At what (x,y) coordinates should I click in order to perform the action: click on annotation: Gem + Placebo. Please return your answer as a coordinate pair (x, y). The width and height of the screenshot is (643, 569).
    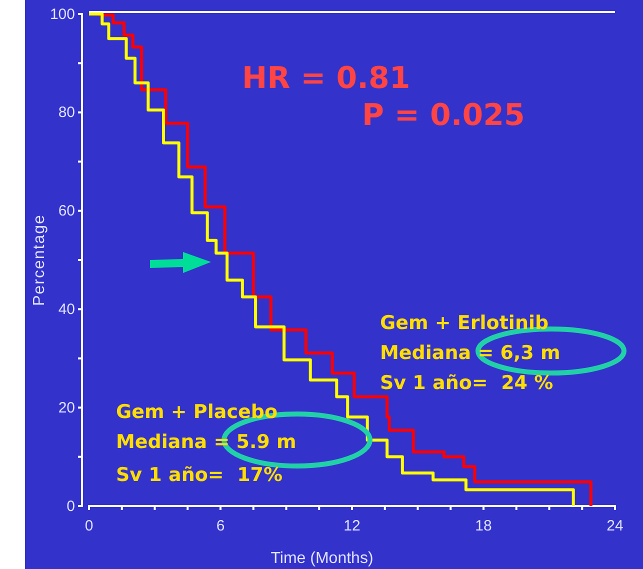
    Looking at the image, I should click on (197, 412).